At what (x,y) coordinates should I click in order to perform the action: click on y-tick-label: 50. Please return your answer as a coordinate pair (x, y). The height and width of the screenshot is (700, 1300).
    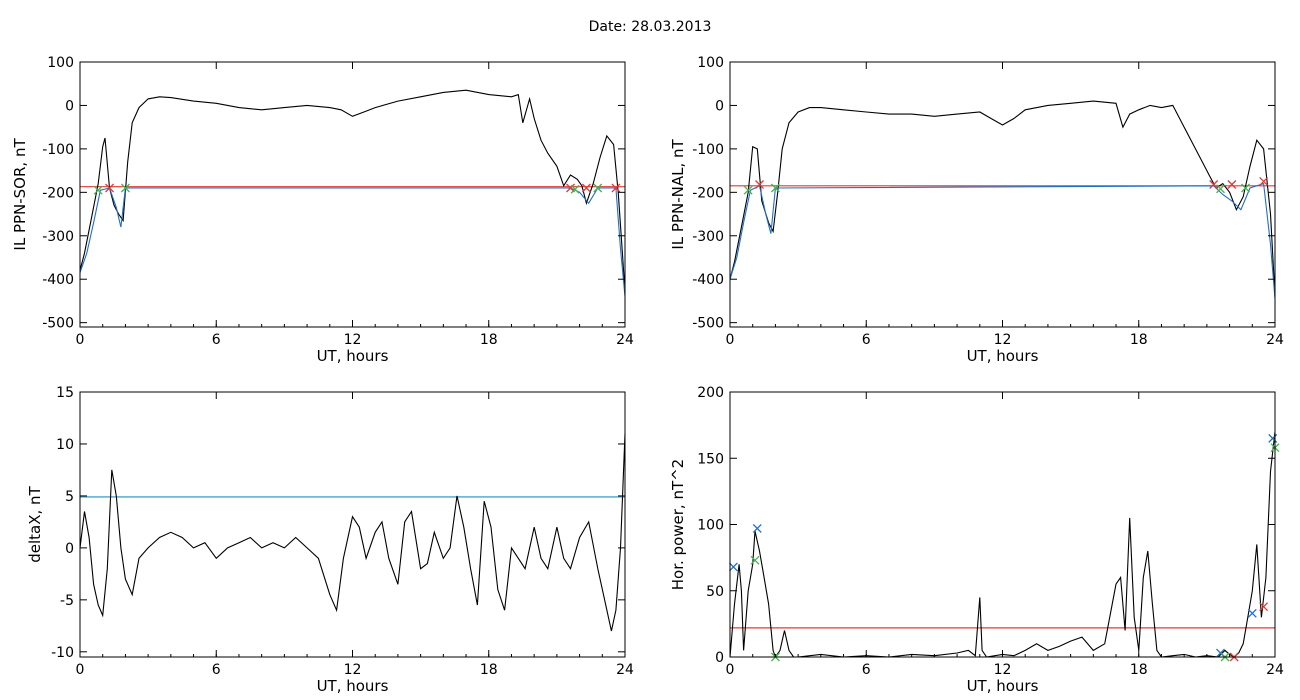
    Looking at the image, I should click on (715, 592).